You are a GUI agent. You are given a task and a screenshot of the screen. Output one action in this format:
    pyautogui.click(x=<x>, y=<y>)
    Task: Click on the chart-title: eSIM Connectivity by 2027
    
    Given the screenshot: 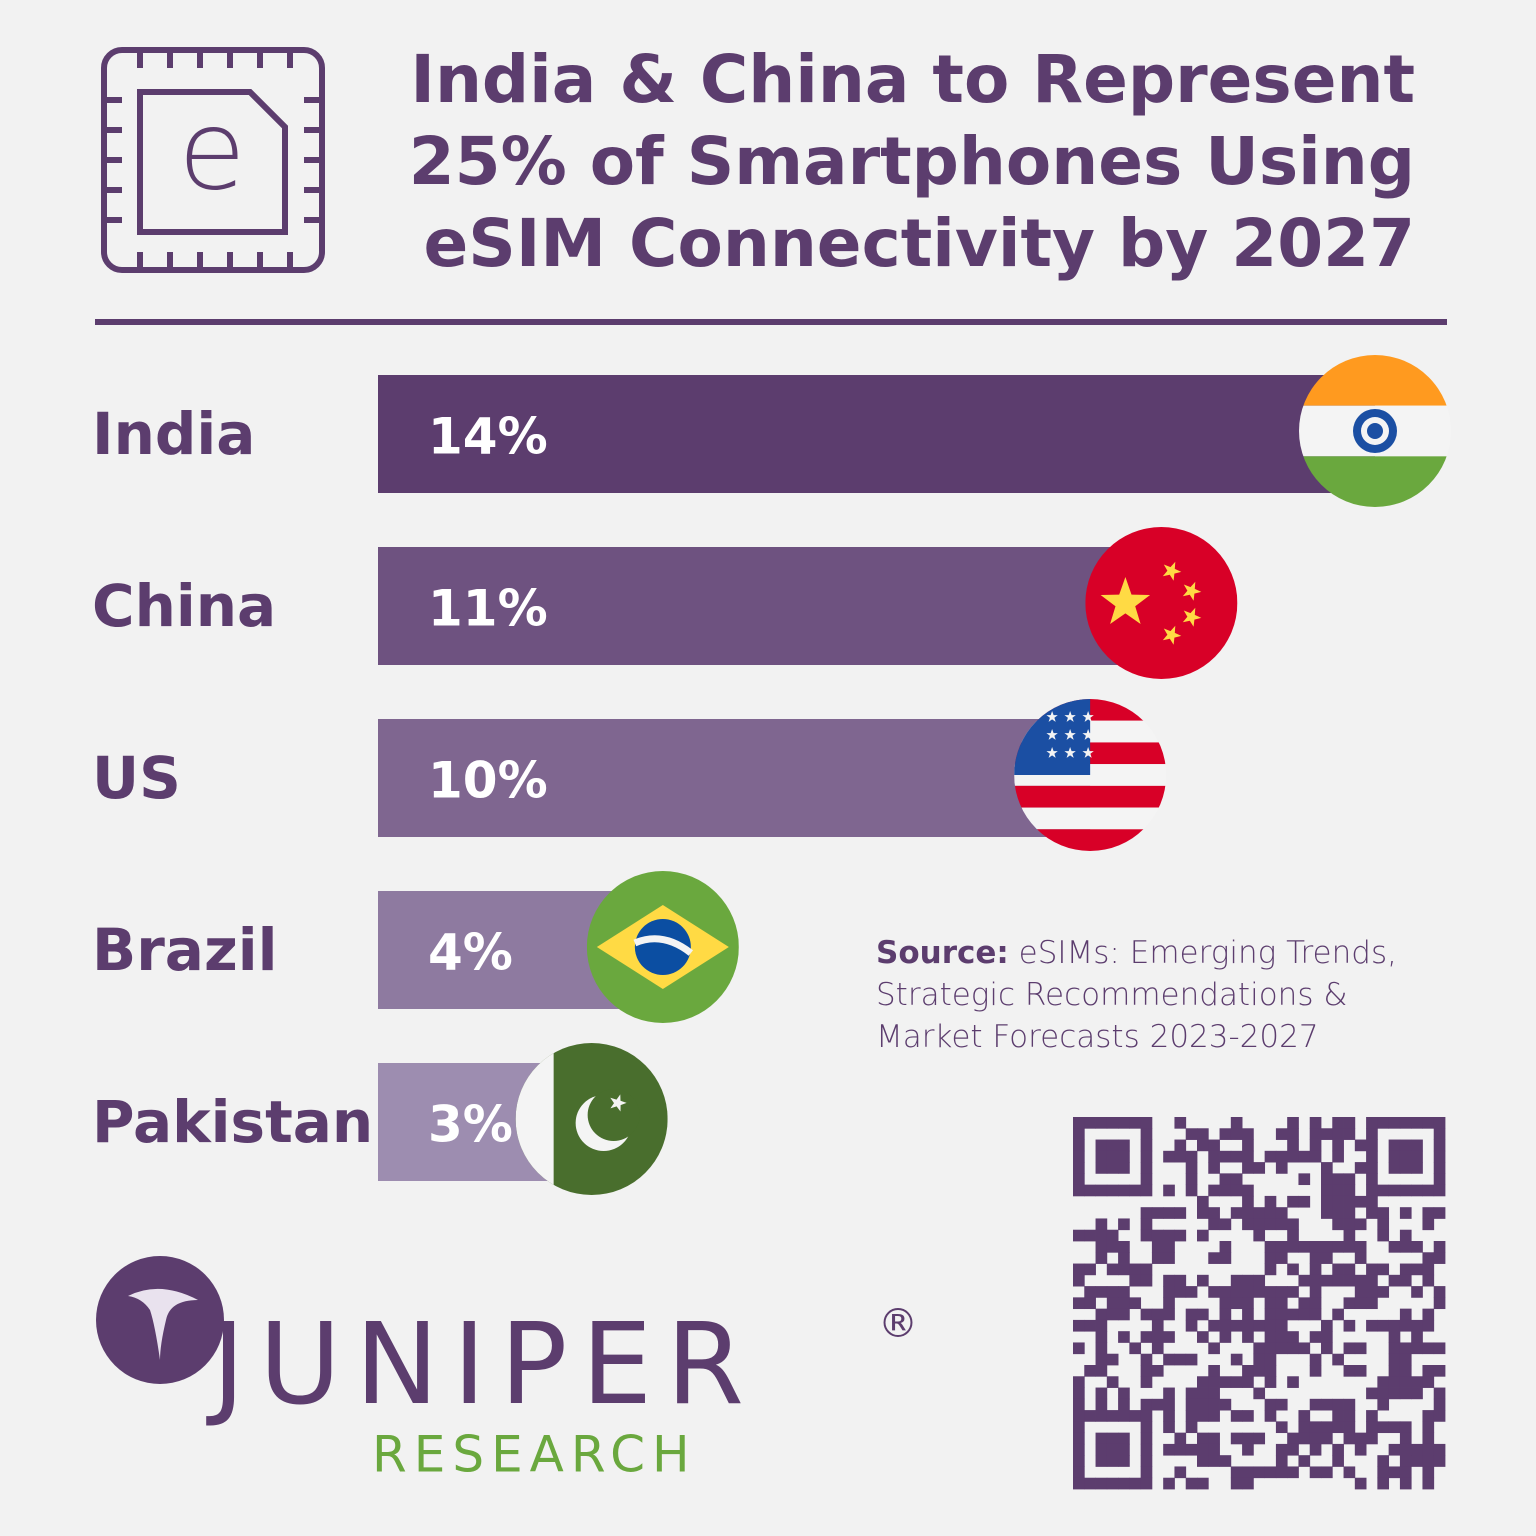 What is the action you would take?
    pyautogui.click(x=919, y=243)
    